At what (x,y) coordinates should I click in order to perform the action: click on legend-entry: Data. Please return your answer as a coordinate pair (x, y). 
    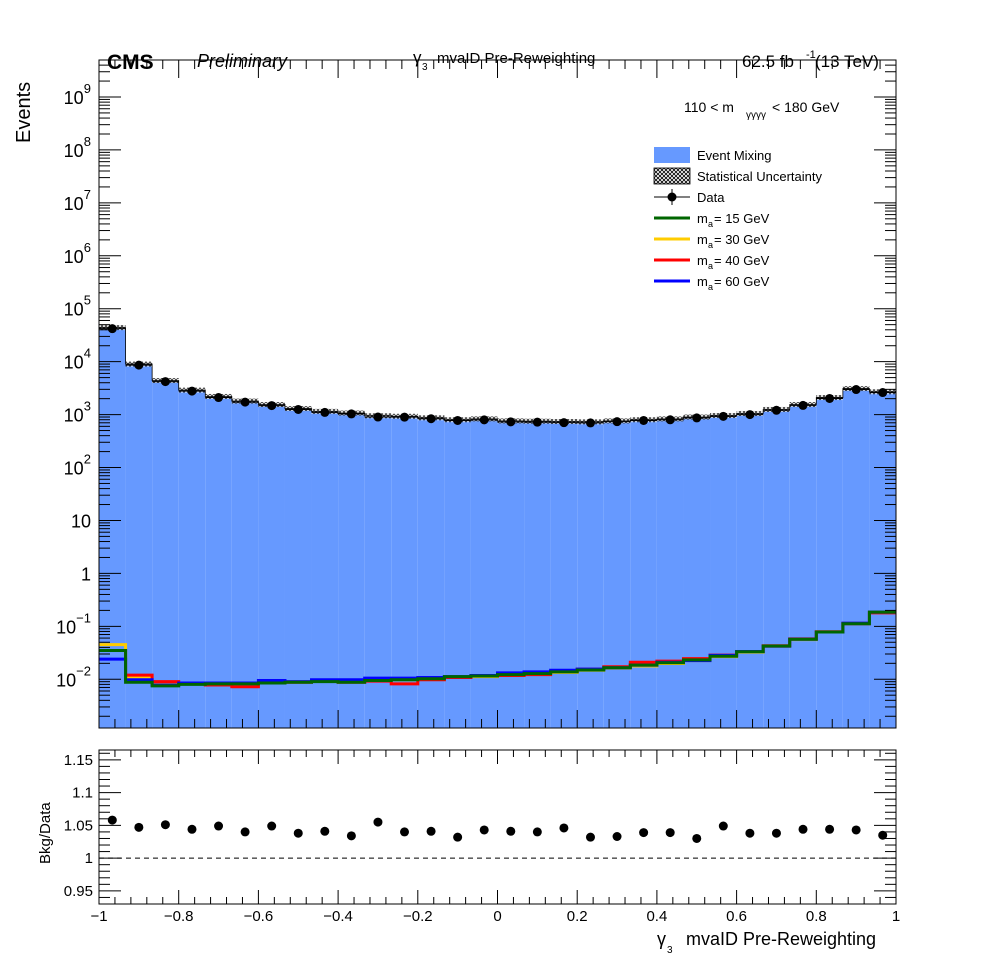
    Looking at the image, I should click on (689, 197).